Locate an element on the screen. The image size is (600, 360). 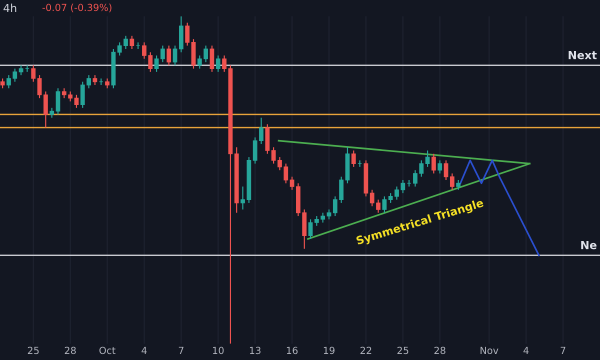
x-tick-label: 19 is located at coordinates (329, 350).